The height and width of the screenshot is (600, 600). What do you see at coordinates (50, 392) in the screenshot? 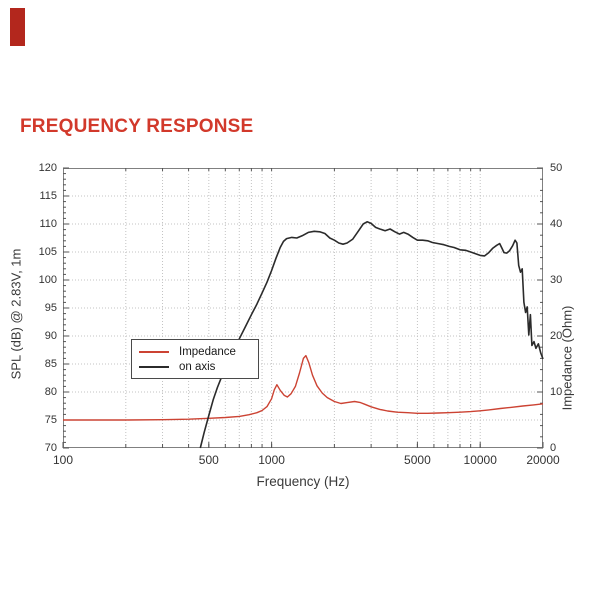
I see `y-left-tick-label: 80` at bounding box center [50, 392].